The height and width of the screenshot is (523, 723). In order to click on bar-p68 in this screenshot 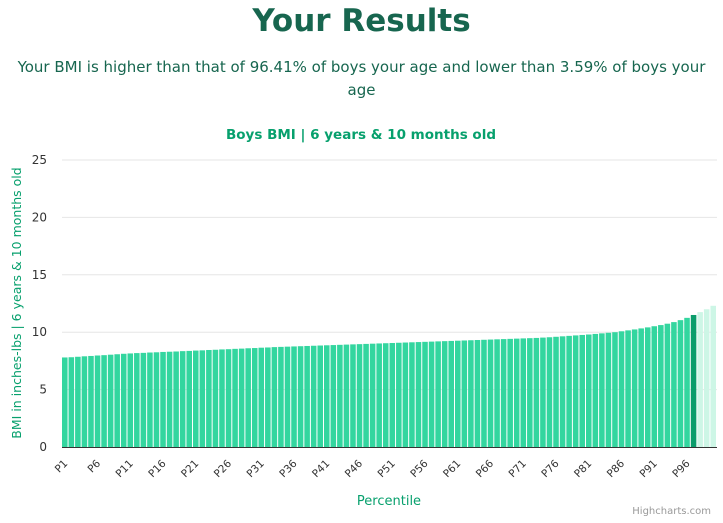, I will do `click(503, 393)`.